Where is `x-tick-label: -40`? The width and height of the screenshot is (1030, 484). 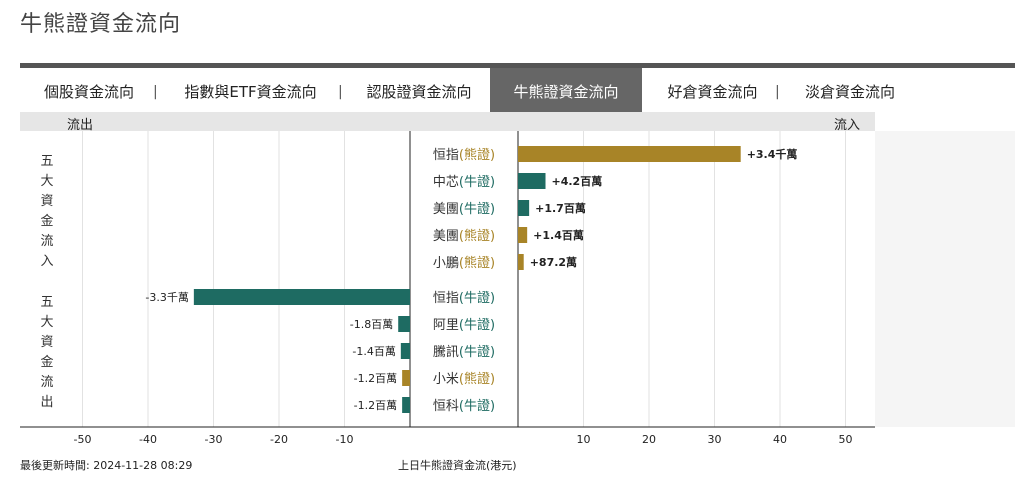 x-tick-label: -40 is located at coordinates (148, 439).